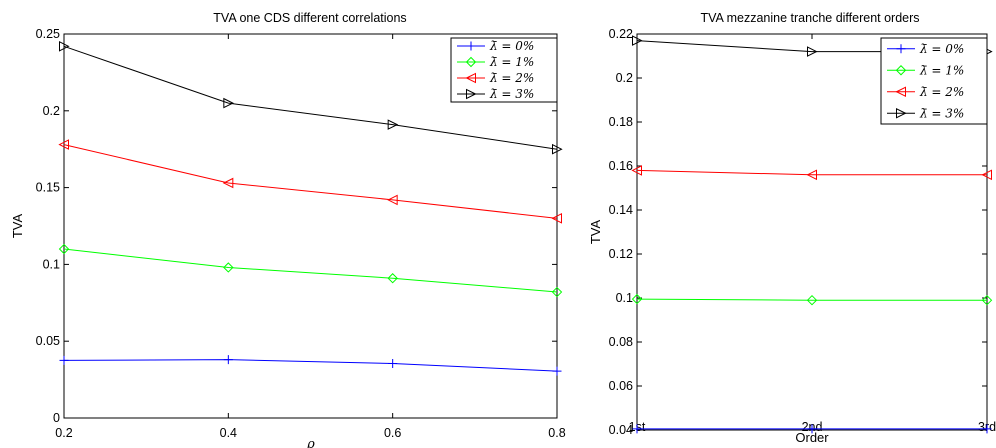 Image resolution: width=996 pixels, height=448 pixels. I want to click on x-axis-label: ρ, so click(310, 442).